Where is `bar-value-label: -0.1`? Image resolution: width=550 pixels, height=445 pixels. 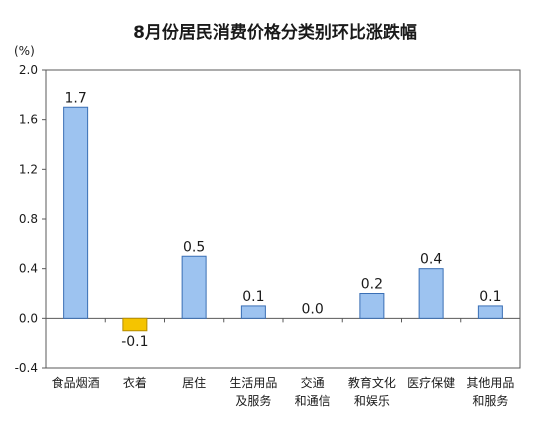 bar-value-label: -0.1 is located at coordinates (134, 342).